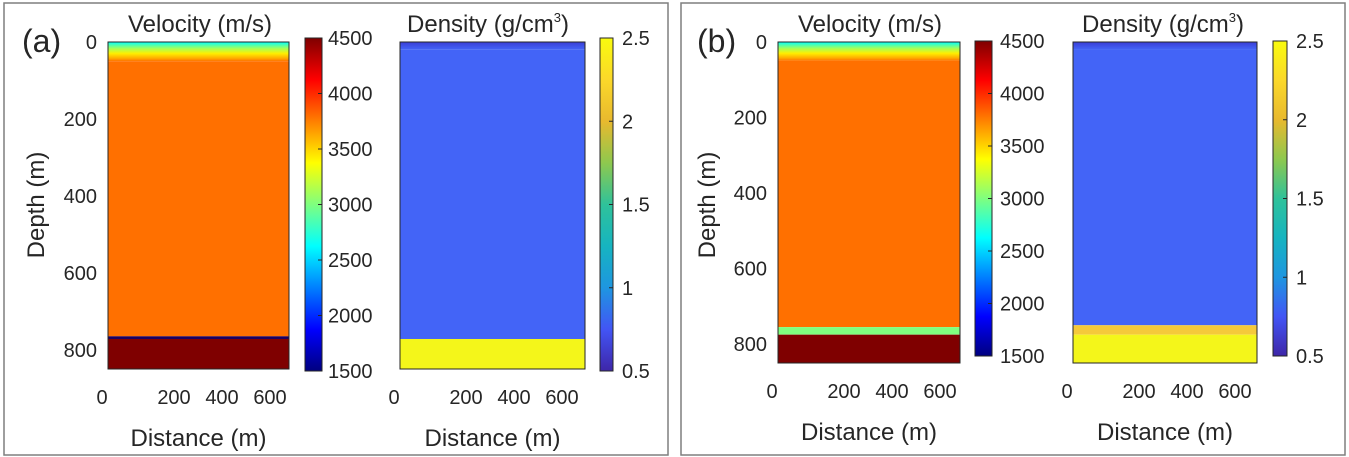 The width and height of the screenshot is (1349, 457). I want to click on panel-b-velocity-ytick-label: 800, so click(750, 345).